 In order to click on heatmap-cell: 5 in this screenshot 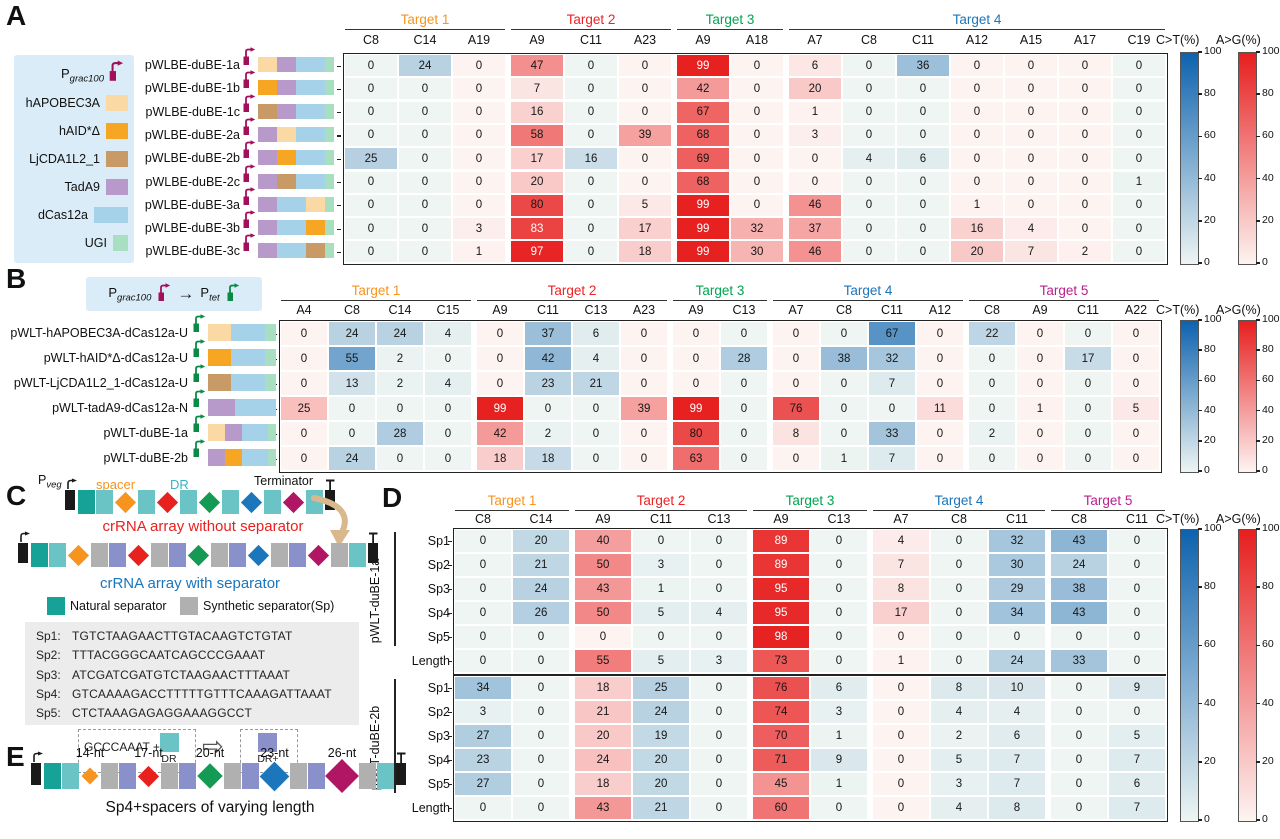, I will do `click(959, 760)`.